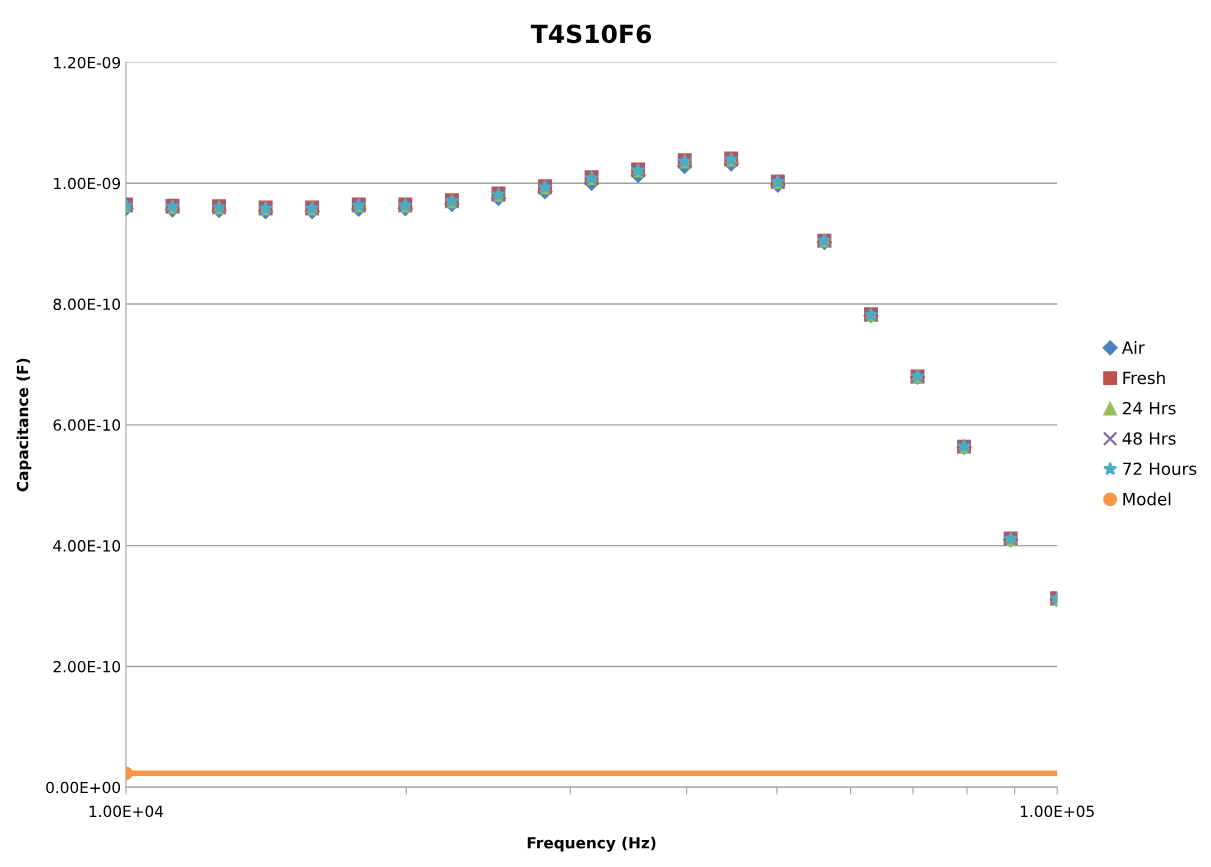 The image size is (1211, 867). What do you see at coordinates (87, 666) in the screenshot?
I see `y-tick-label: 2.00E-10` at bounding box center [87, 666].